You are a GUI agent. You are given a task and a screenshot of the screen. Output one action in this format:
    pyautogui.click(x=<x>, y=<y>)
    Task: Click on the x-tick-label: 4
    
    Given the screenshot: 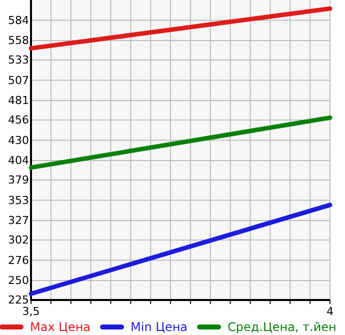 What is the action you would take?
    pyautogui.click(x=330, y=311)
    